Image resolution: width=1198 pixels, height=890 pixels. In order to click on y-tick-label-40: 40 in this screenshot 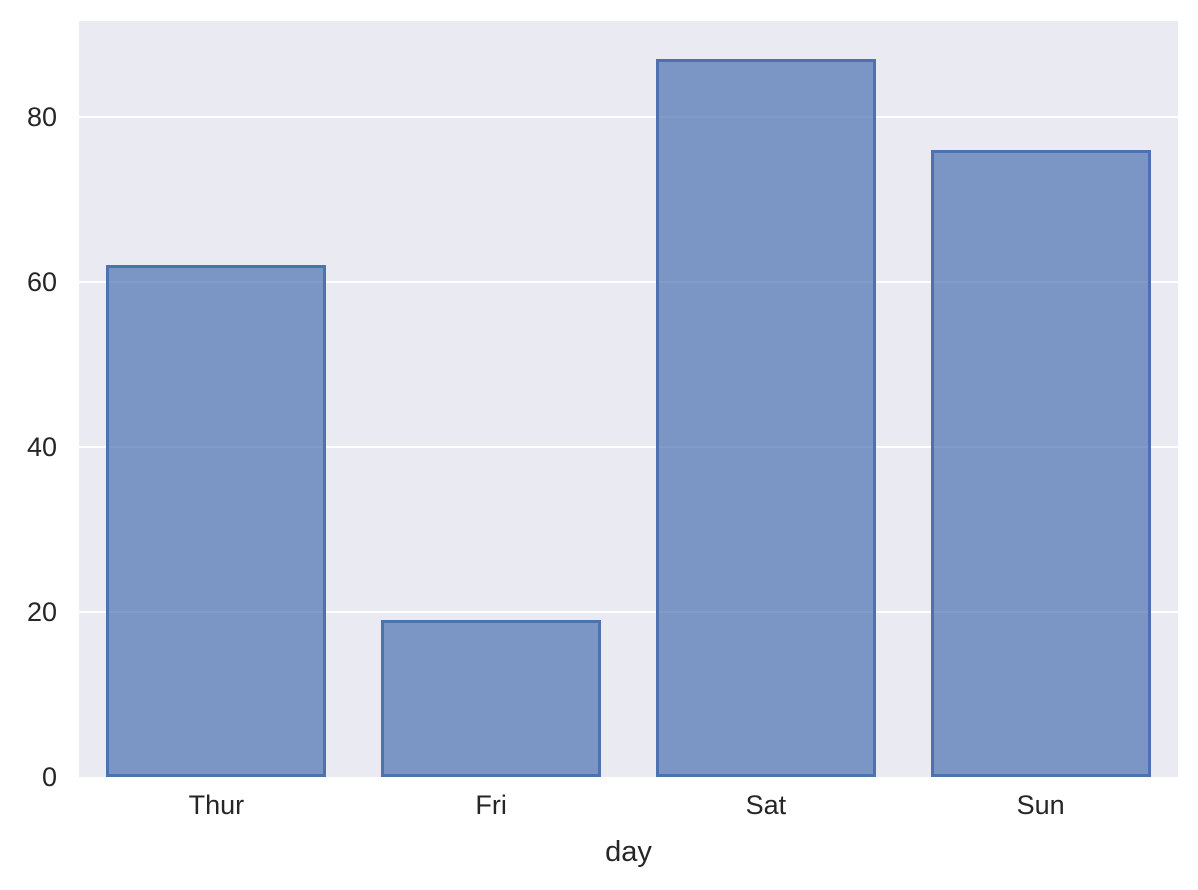, I will do `click(41, 446)`.